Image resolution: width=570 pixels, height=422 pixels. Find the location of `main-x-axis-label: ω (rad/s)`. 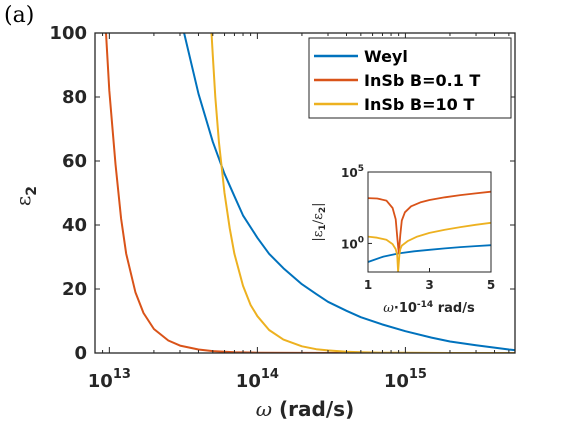

main-x-axis-label: ω (rad/s) is located at coordinates (305, 409).